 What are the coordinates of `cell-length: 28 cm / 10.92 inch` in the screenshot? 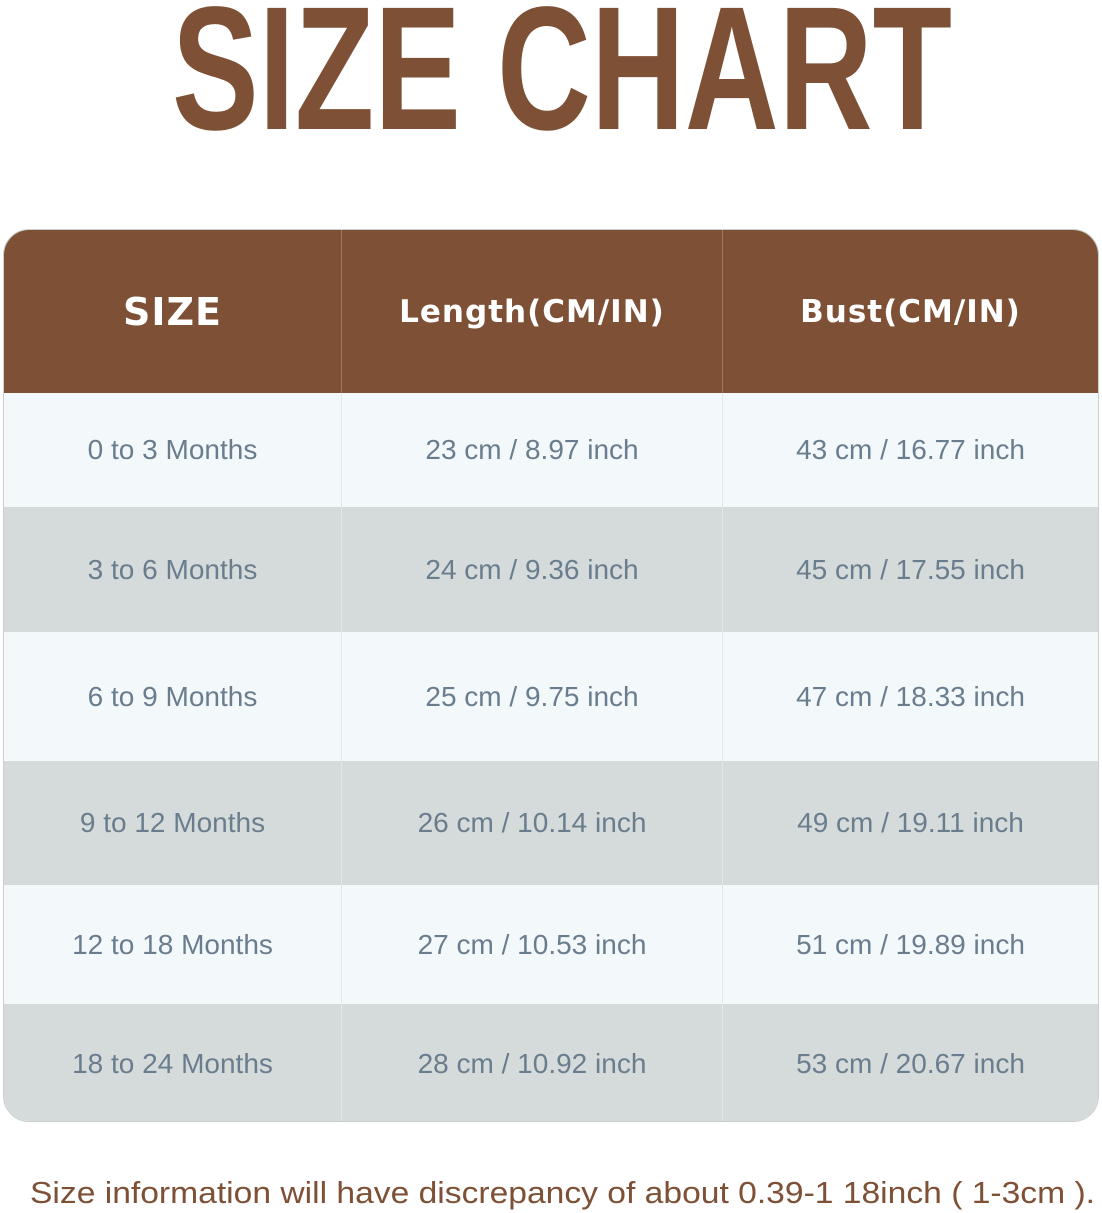 It's located at (532, 1062).